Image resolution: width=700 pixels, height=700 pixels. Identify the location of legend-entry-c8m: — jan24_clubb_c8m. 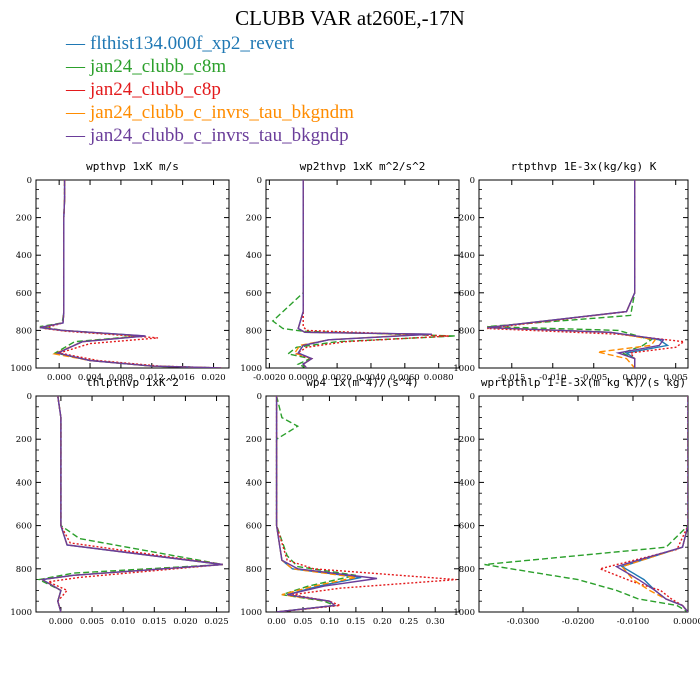
(210, 66).